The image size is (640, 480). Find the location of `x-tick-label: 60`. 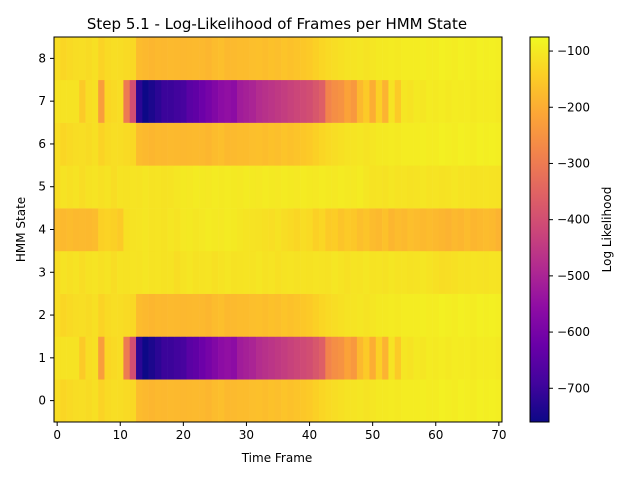

x-tick-label: 60 is located at coordinates (435, 435).